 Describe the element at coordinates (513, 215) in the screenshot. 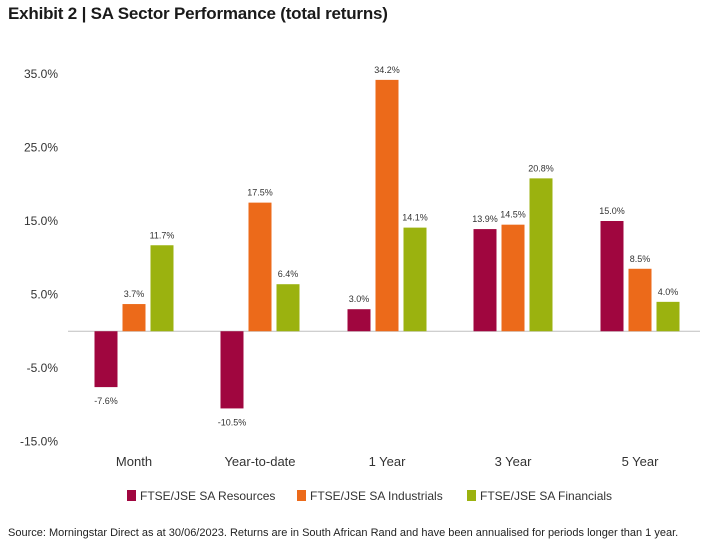

I see `data-label: 14.5%` at that location.